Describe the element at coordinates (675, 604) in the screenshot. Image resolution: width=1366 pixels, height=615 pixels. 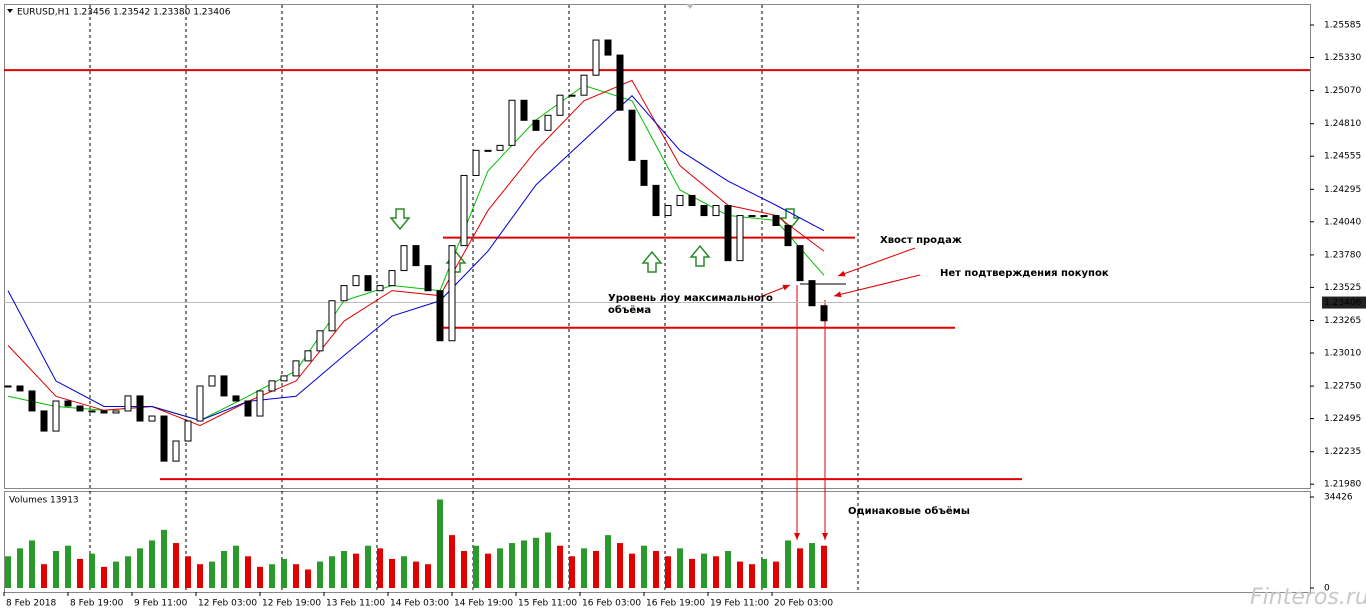
I see `x-tick-label: 16 Feb 19:00` at that location.